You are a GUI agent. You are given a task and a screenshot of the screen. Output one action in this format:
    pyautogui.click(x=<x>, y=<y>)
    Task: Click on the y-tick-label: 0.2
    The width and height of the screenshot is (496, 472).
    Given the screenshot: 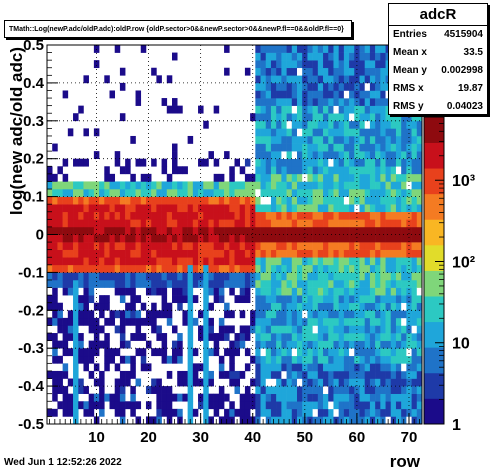 What is the action you would take?
    pyautogui.click(x=33, y=159)
    